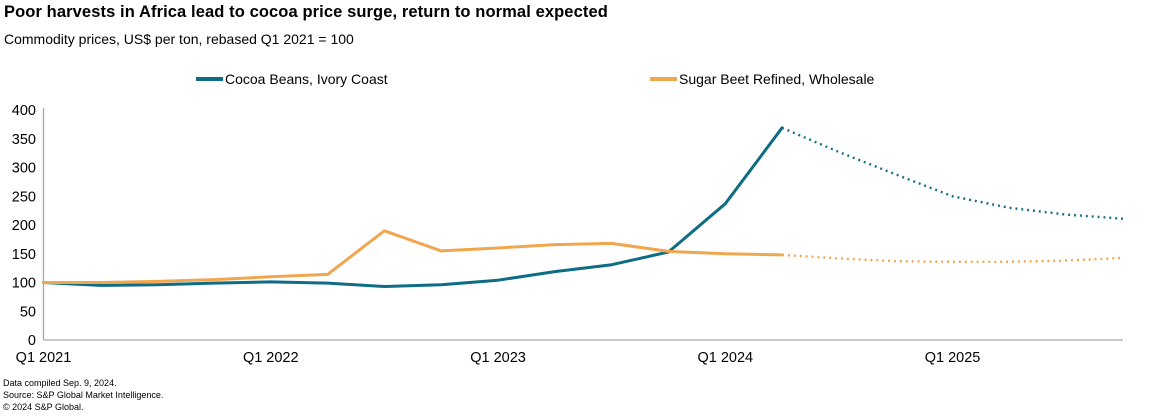 Image resolution: width=1162 pixels, height=416 pixels. Describe the element at coordinates (43, 407) in the screenshot. I see `footer-copyright: © 2024 S&P Global.` at that location.